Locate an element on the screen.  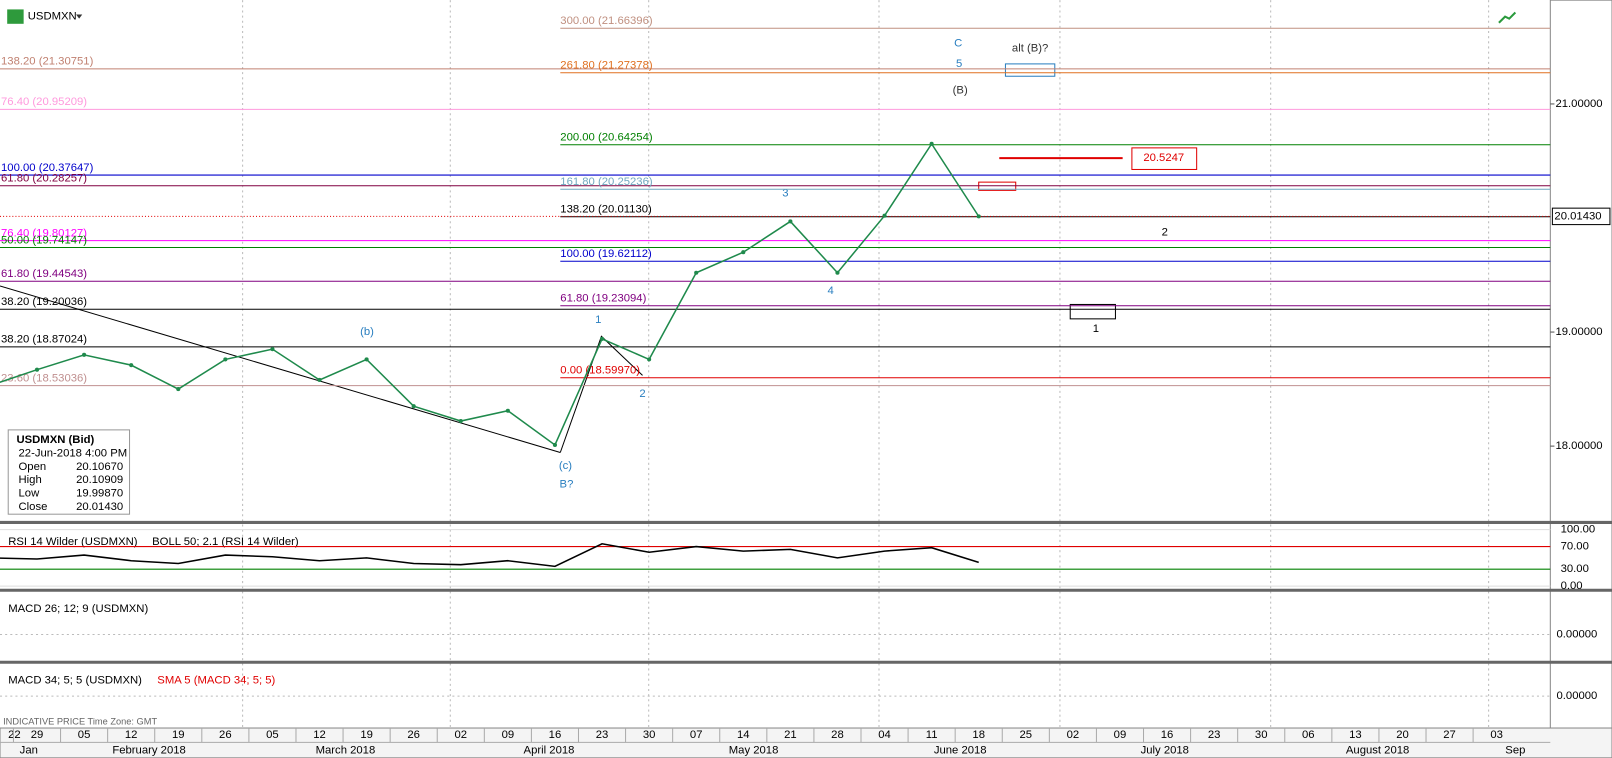
x-tick-label: 18 is located at coordinates (978, 735).